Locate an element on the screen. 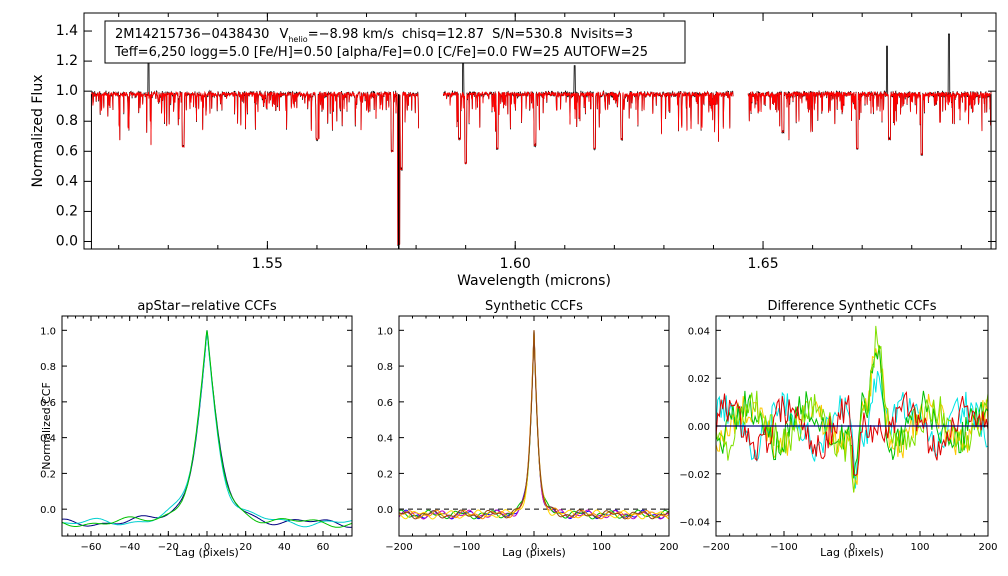  x-tick-label: 1.55 is located at coordinates (267, 264).